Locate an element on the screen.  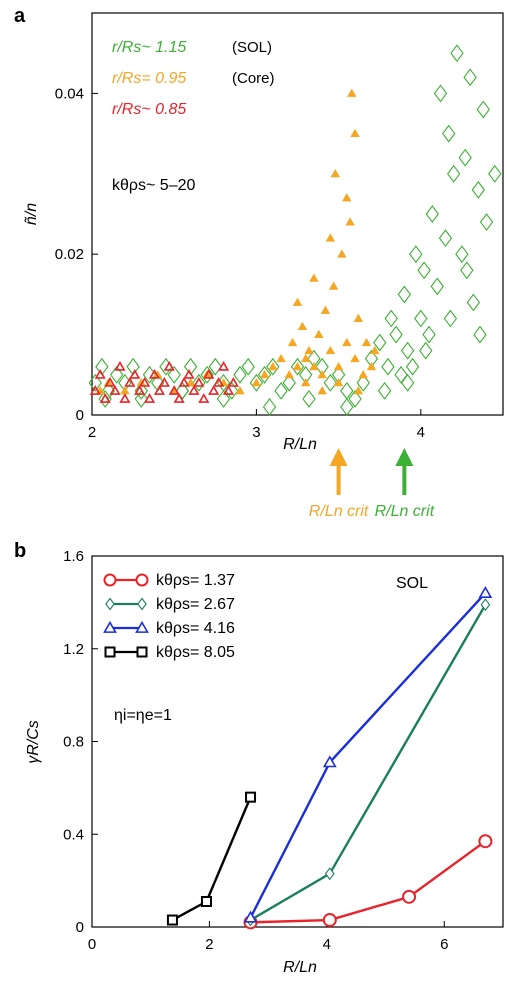
panel-b-legend: kθρs= 1.37 kθρs= 2.67 kθρs= 4.16 kθρs= 8.05 is located at coordinates (170, 616).